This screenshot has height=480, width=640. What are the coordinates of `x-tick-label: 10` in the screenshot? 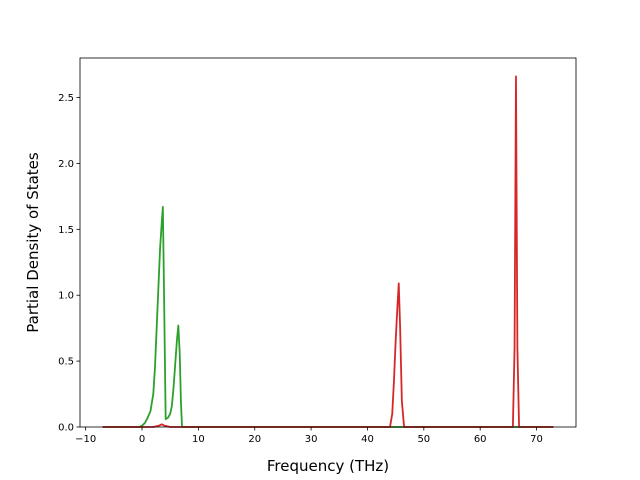 It's located at (198, 439).